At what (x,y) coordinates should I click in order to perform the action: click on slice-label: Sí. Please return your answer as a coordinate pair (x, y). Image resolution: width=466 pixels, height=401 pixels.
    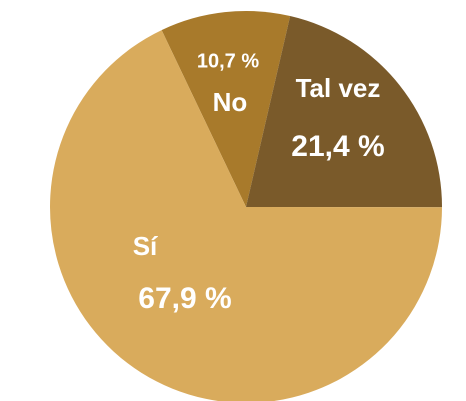
    Looking at the image, I should click on (145, 246).